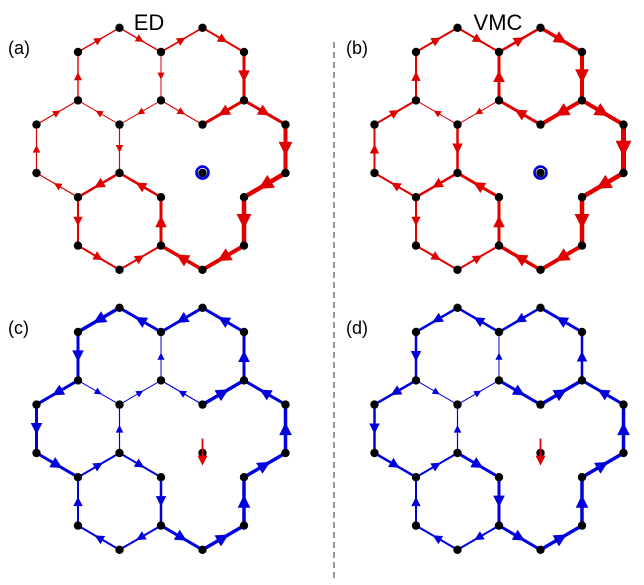 This screenshot has width=644, height=585. What do you see at coordinates (540, 172) in the screenshot?
I see `flux-ring-marker` at bounding box center [540, 172].